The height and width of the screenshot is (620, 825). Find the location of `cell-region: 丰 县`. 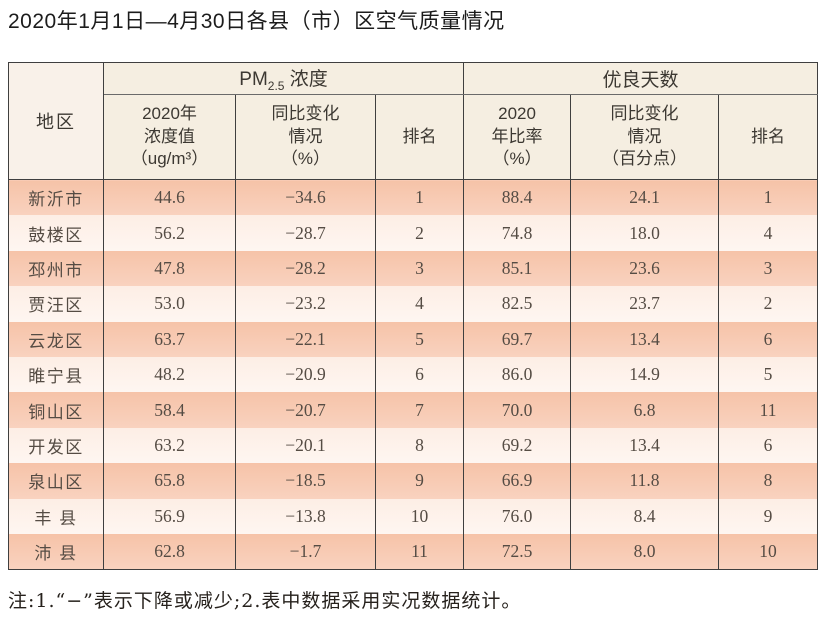

cell-region: 丰 县 is located at coordinates (56, 516).